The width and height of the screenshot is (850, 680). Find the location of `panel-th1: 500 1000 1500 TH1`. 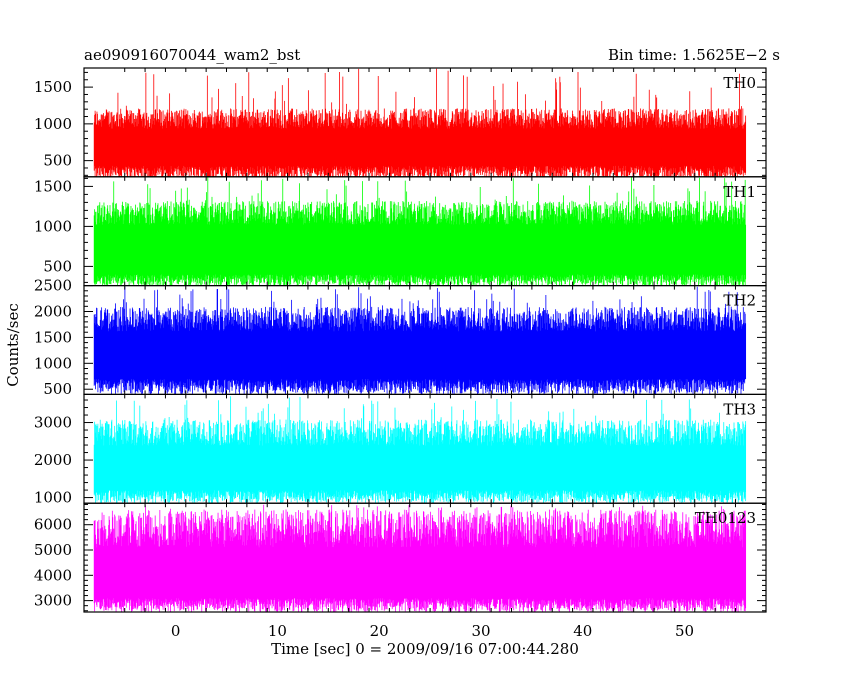

panel-th1: 500 1000 1500 TH1 is located at coordinates (400, 231).